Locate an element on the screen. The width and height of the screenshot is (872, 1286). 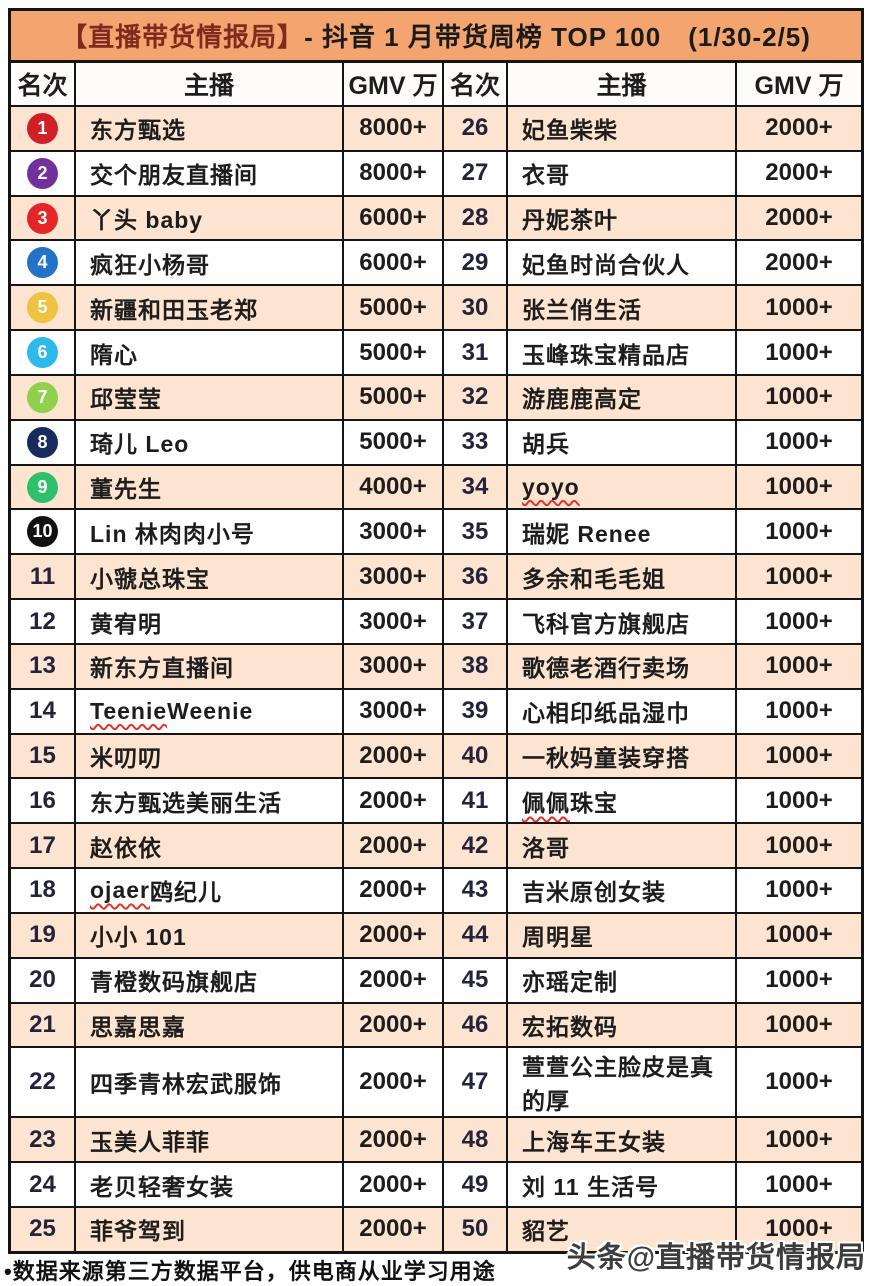
rank-cell: 7 is located at coordinates (43, 397).